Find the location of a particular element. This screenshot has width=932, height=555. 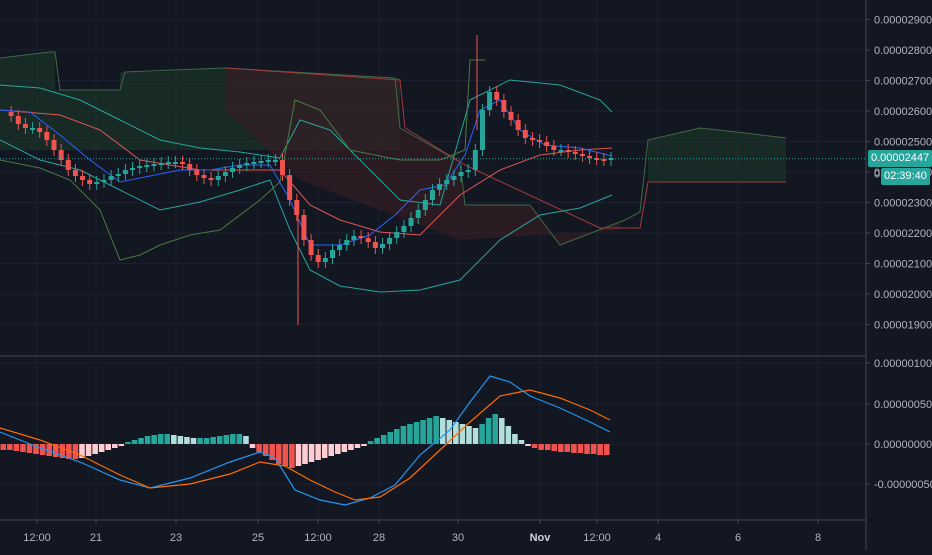

price-tick-label: 0.00002200 is located at coordinates (903, 234).